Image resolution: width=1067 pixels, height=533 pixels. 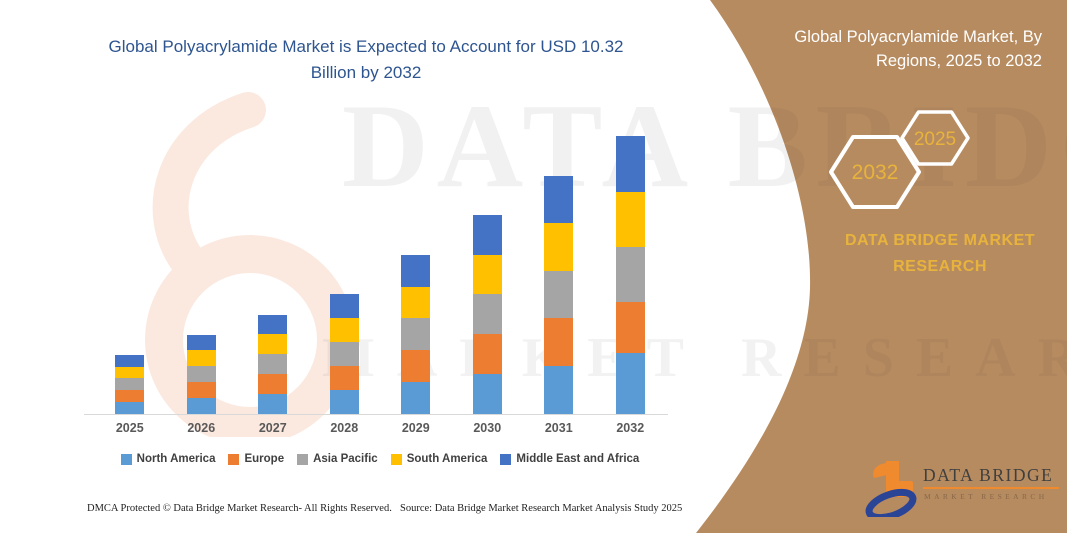 I want to click on stacked-bar-2027, so click(x=273, y=364).